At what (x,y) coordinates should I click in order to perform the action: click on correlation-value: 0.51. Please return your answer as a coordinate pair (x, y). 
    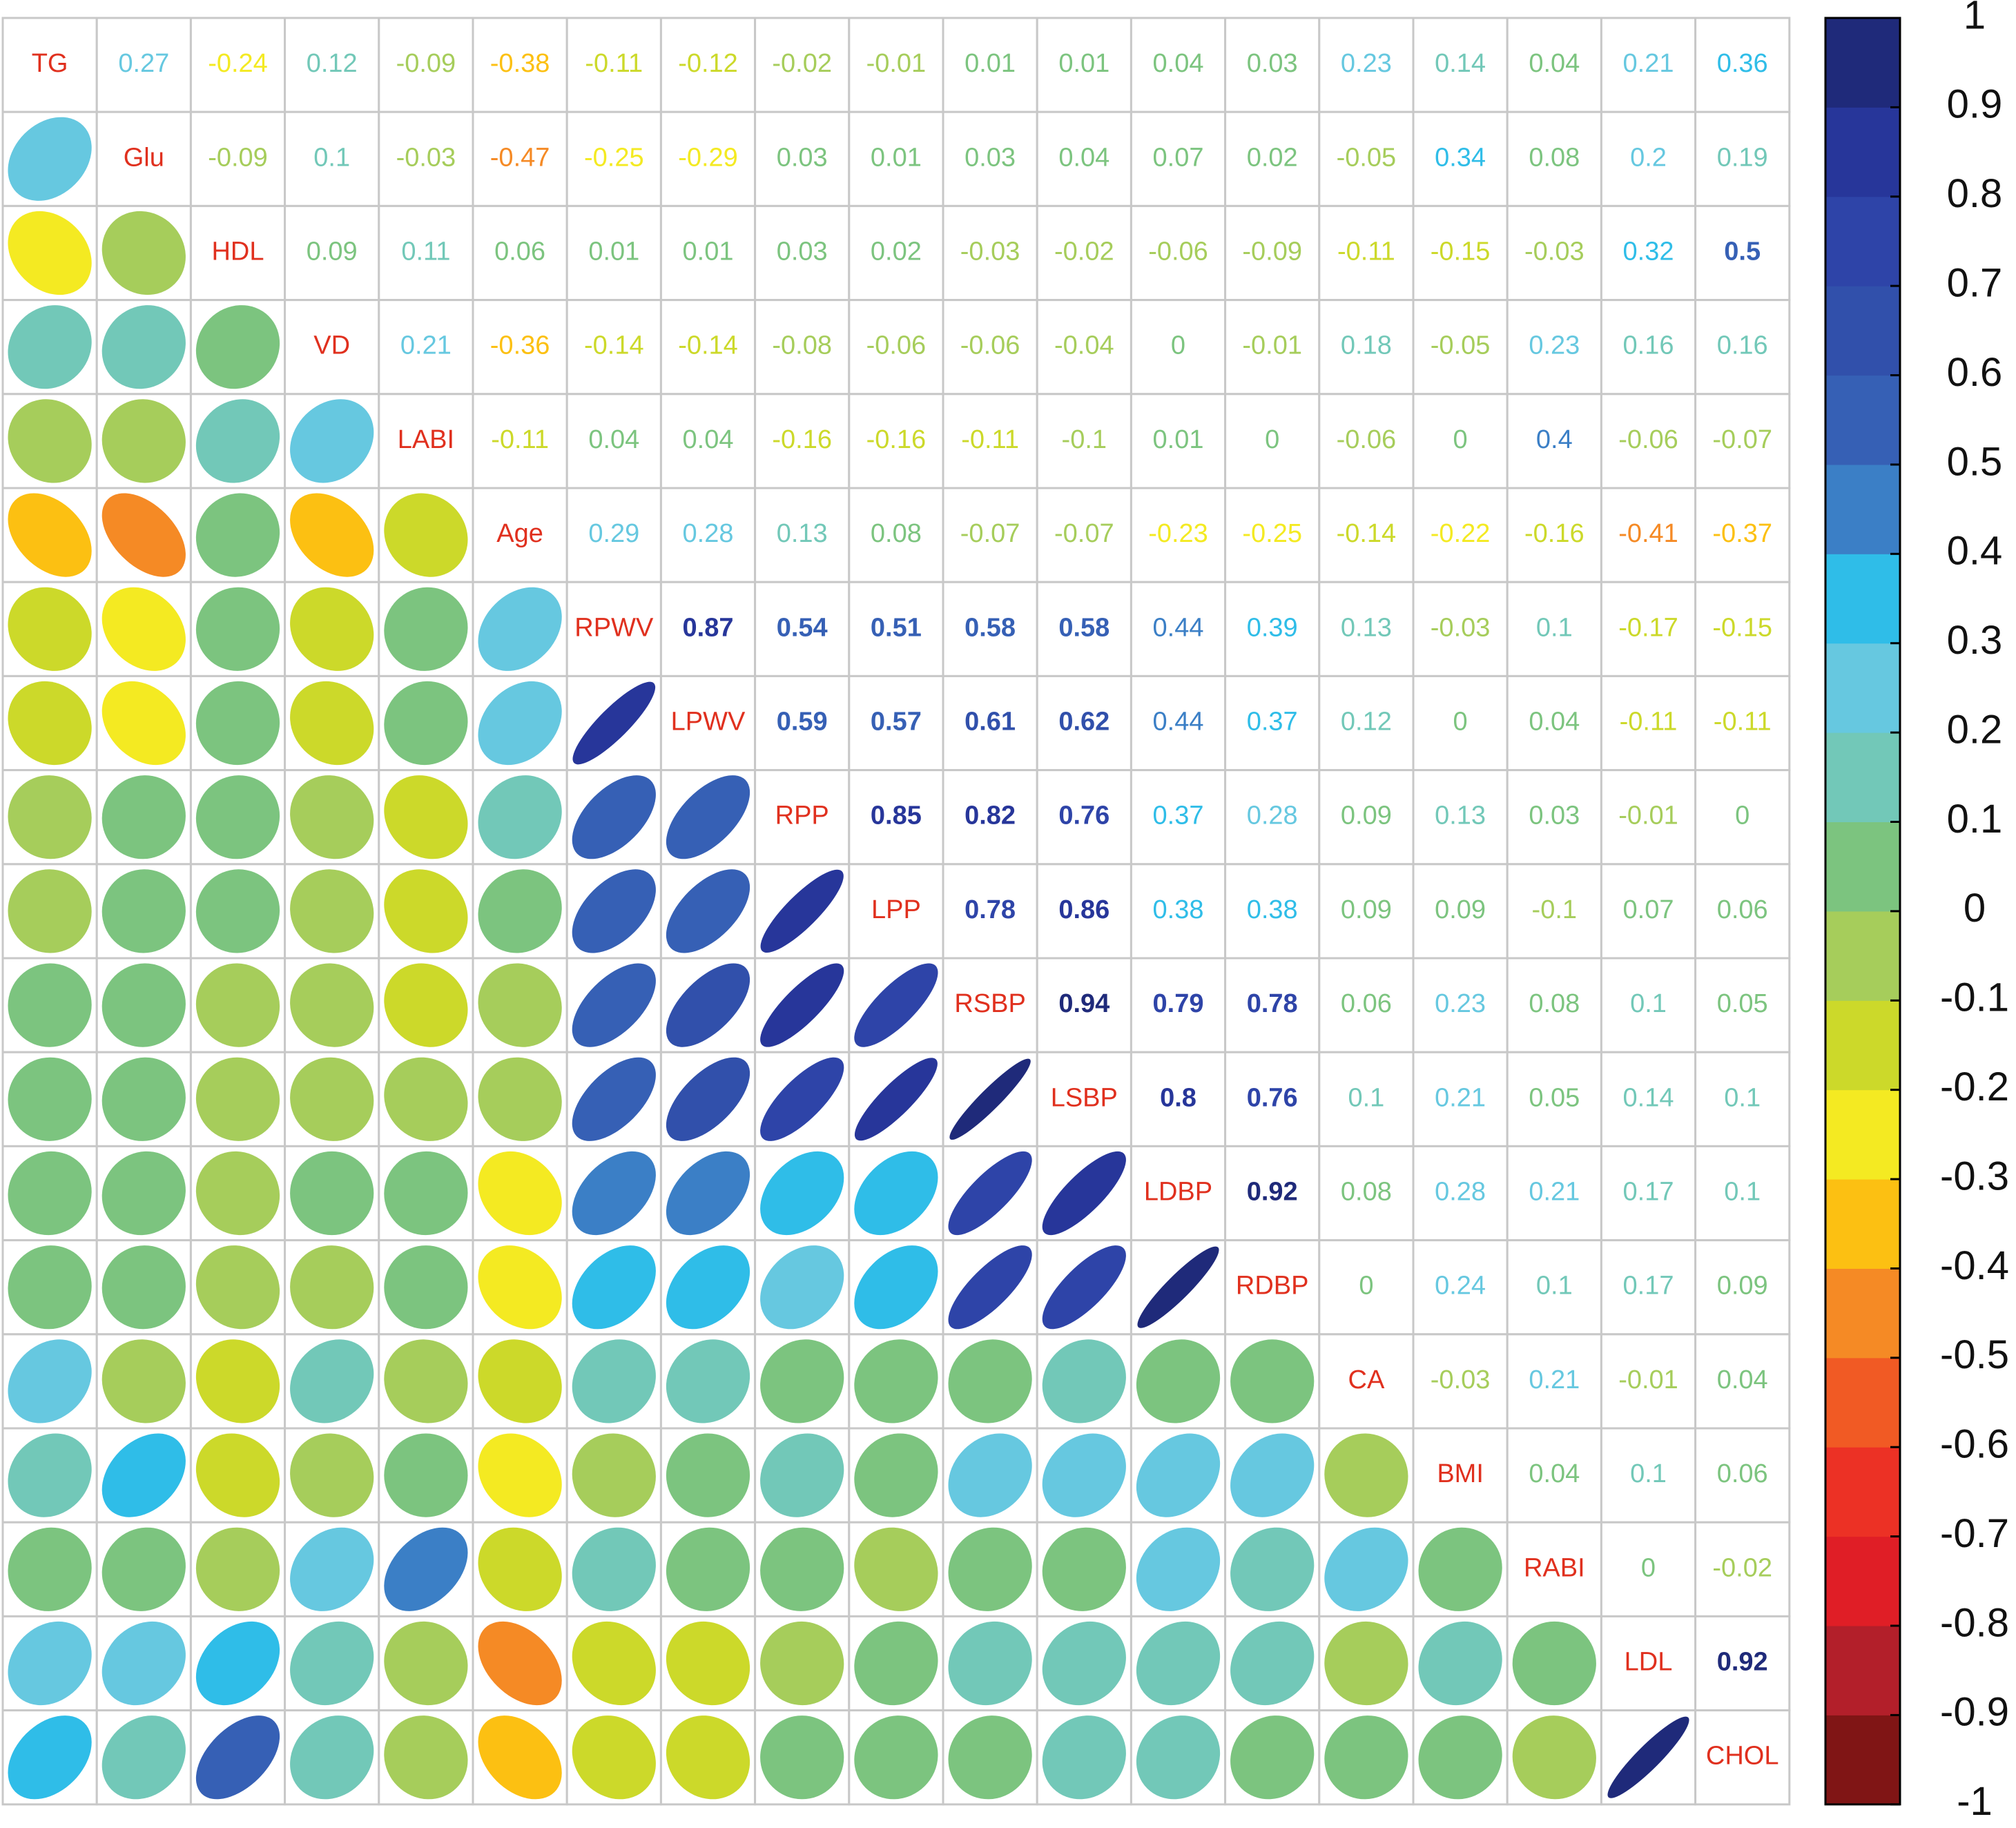
    Looking at the image, I should click on (896, 627).